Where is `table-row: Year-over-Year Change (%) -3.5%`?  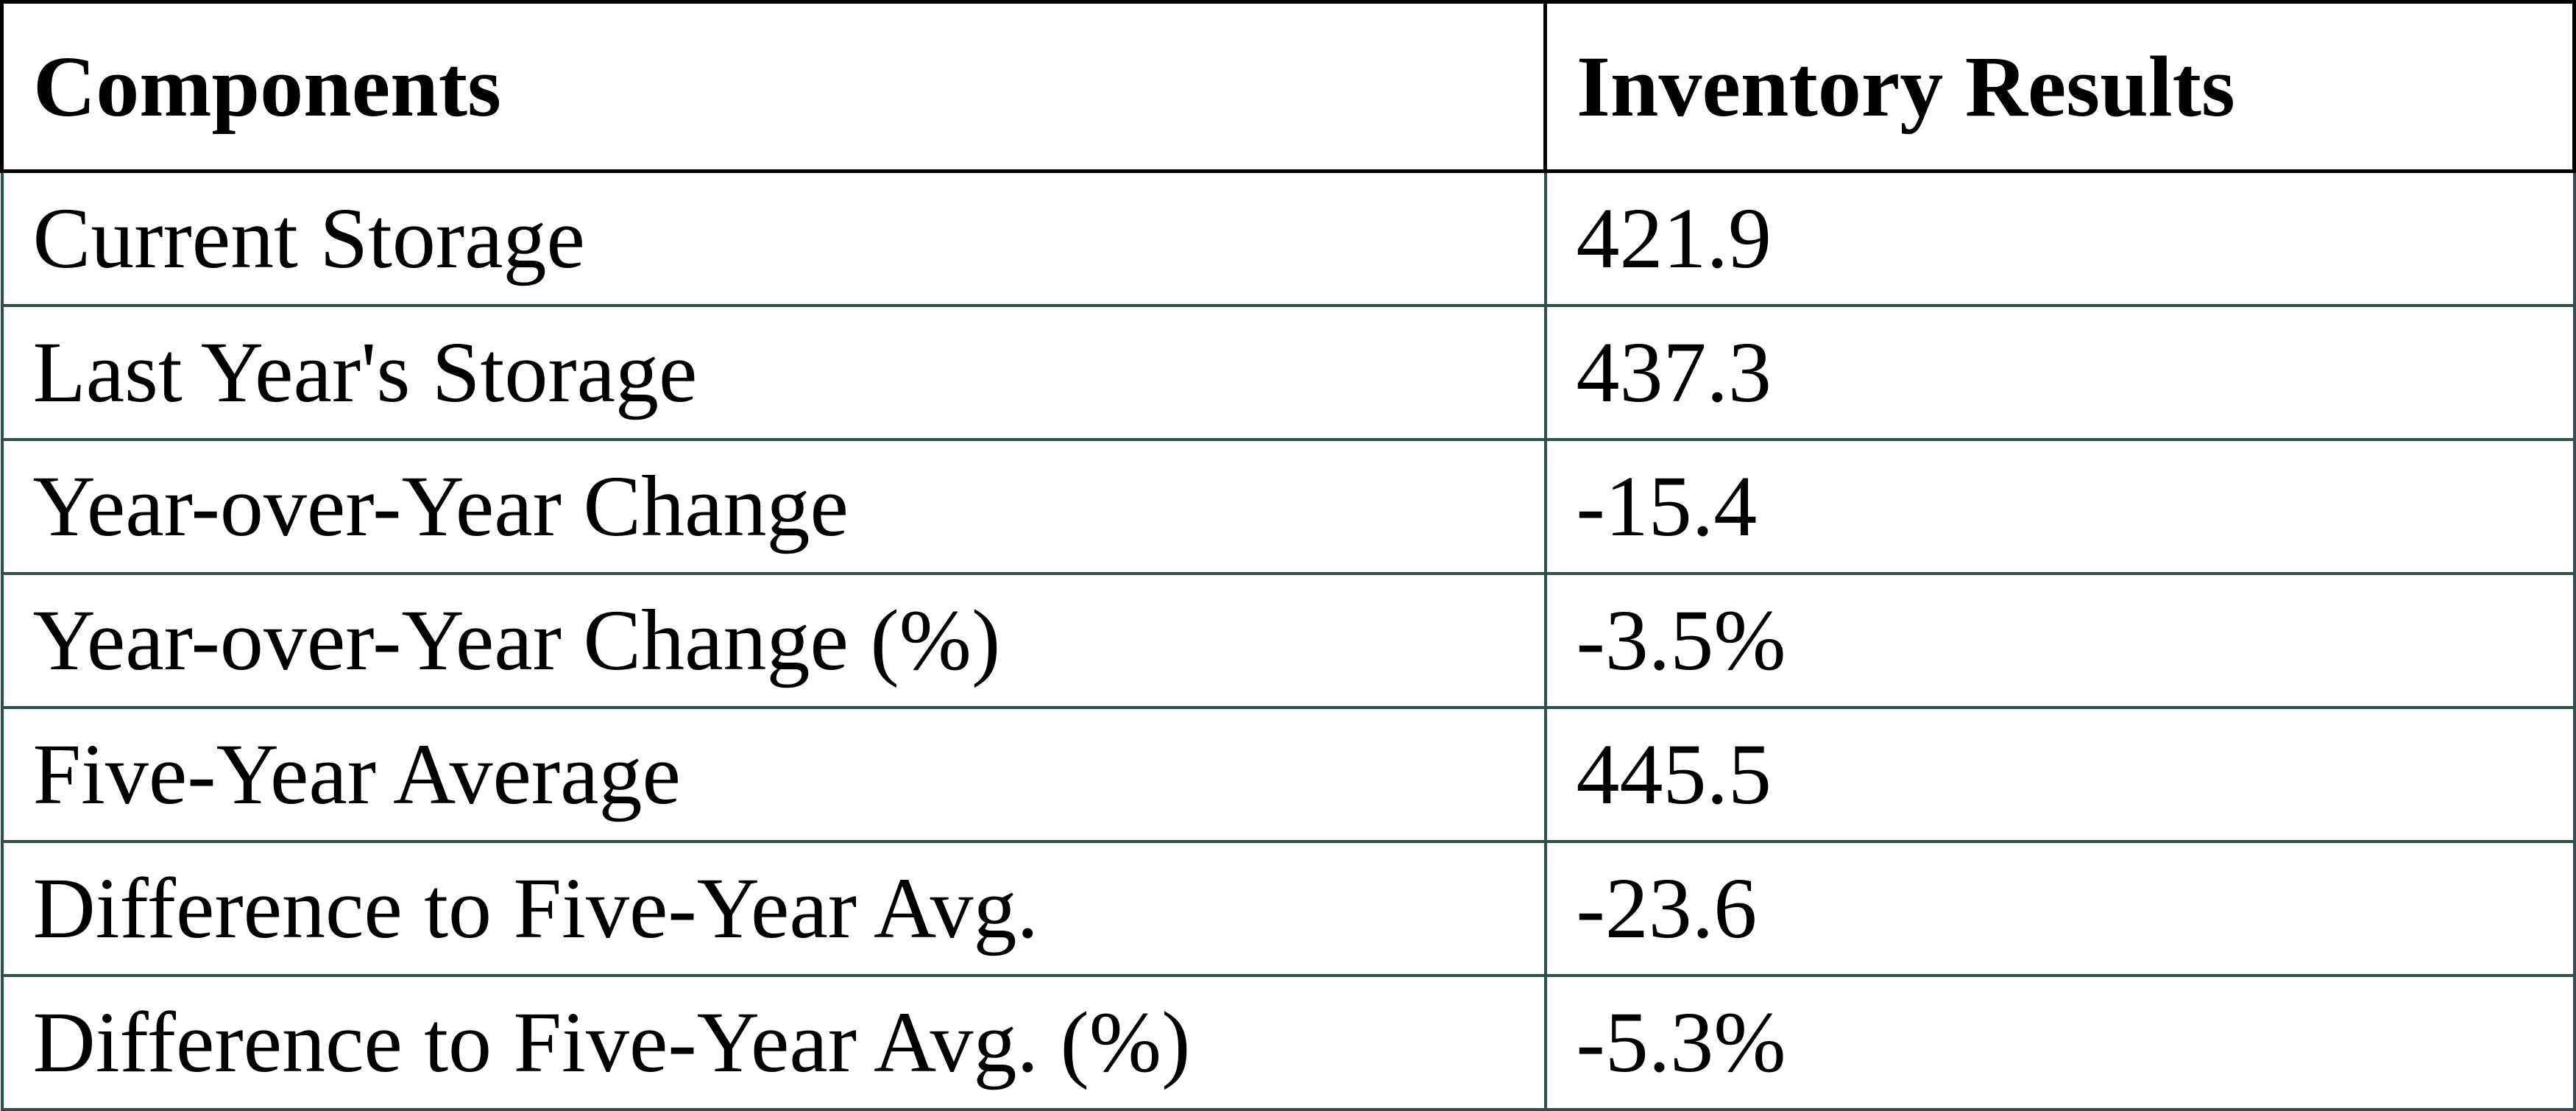 table-row: Year-over-Year Change (%) -3.5% is located at coordinates (1288, 640).